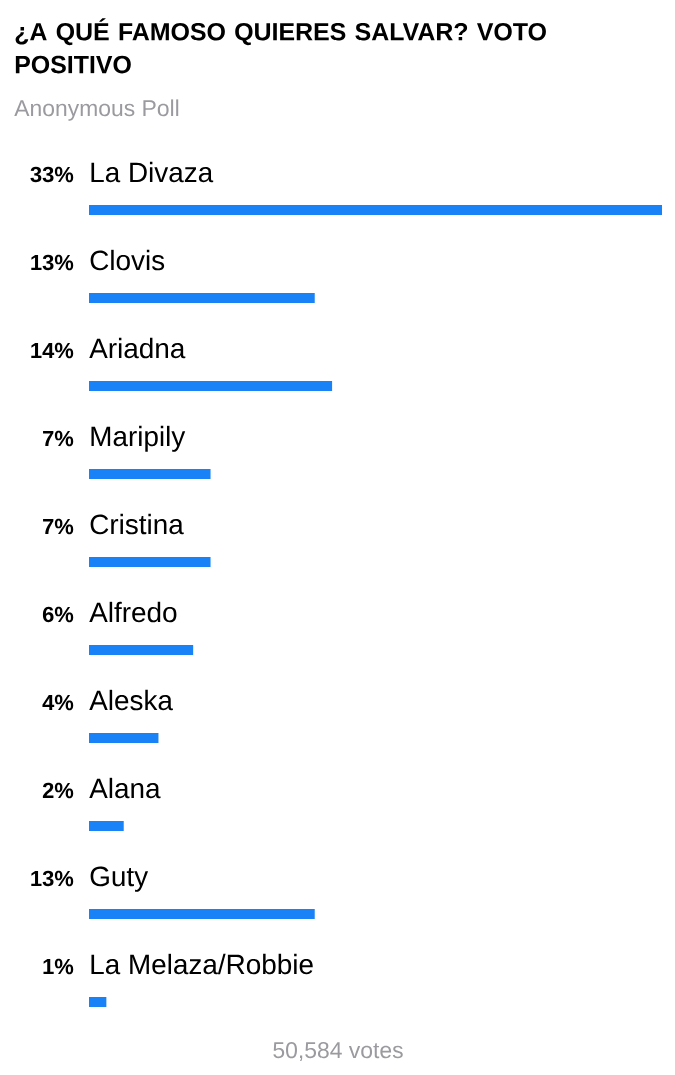 This screenshot has height=1075, width=675. Describe the element at coordinates (202, 964) in the screenshot. I see `y-tick-label: La Melaza/Robbie` at that location.